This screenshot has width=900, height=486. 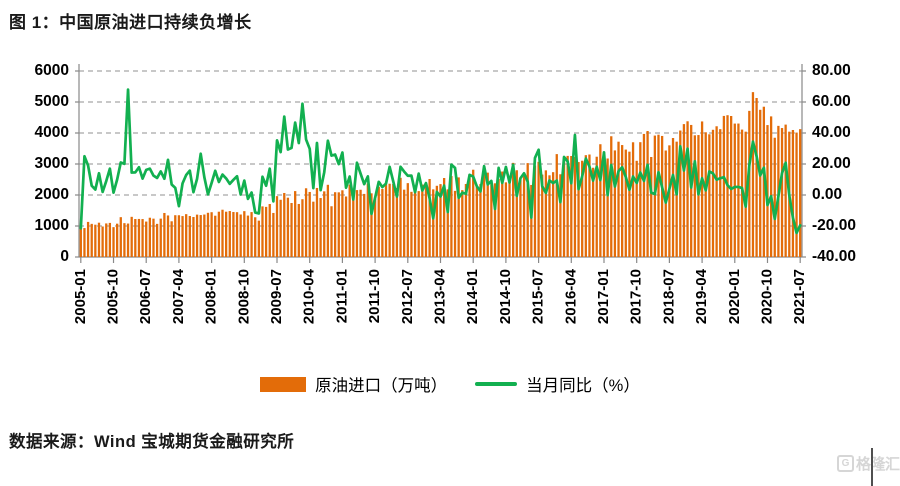 I want to click on x-tick-label: 2020-01, so click(x=734, y=296).